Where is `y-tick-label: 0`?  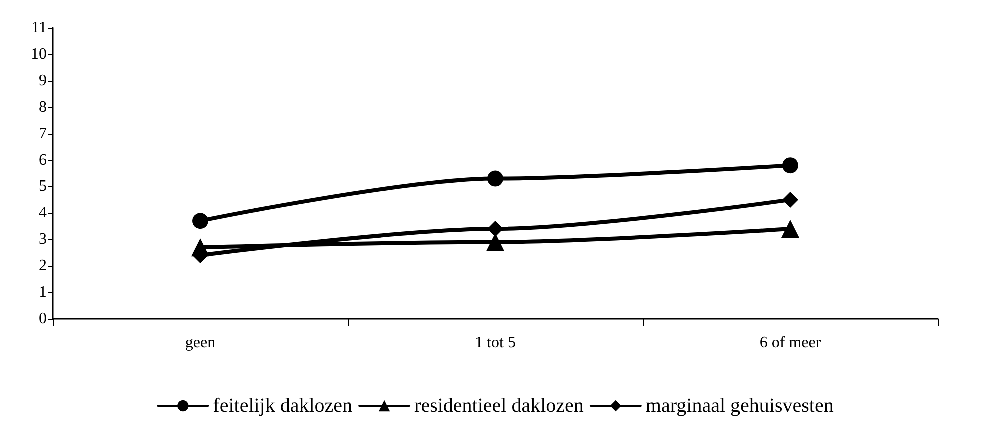
y-tick-label: 0 is located at coordinates (43, 319).